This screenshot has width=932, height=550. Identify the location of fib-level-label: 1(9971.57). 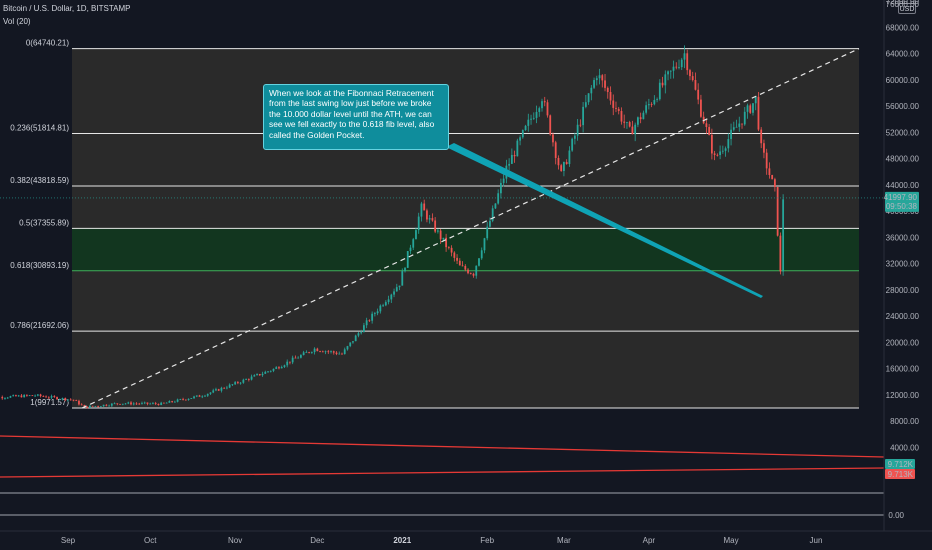
(49, 402).